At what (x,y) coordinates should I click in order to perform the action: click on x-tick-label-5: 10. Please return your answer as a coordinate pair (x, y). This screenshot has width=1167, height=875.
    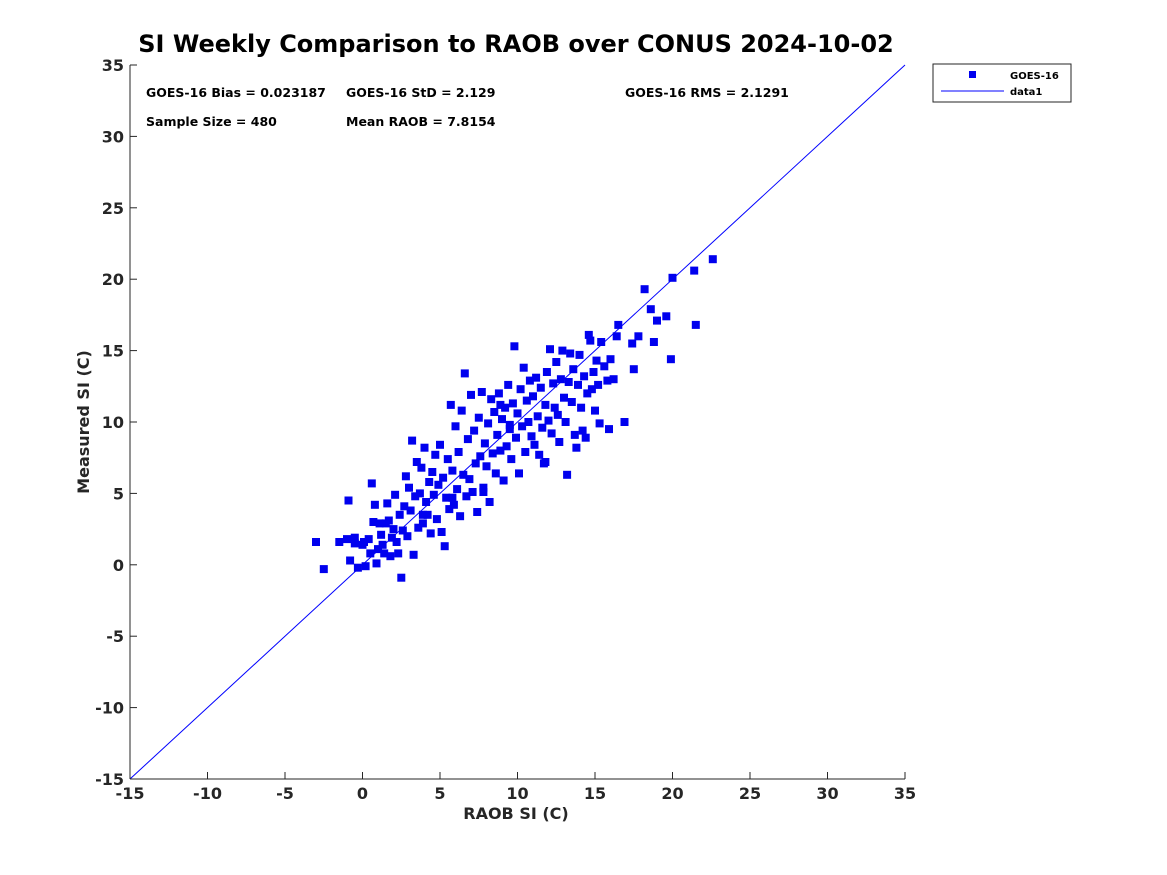
    Looking at the image, I should click on (517, 793).